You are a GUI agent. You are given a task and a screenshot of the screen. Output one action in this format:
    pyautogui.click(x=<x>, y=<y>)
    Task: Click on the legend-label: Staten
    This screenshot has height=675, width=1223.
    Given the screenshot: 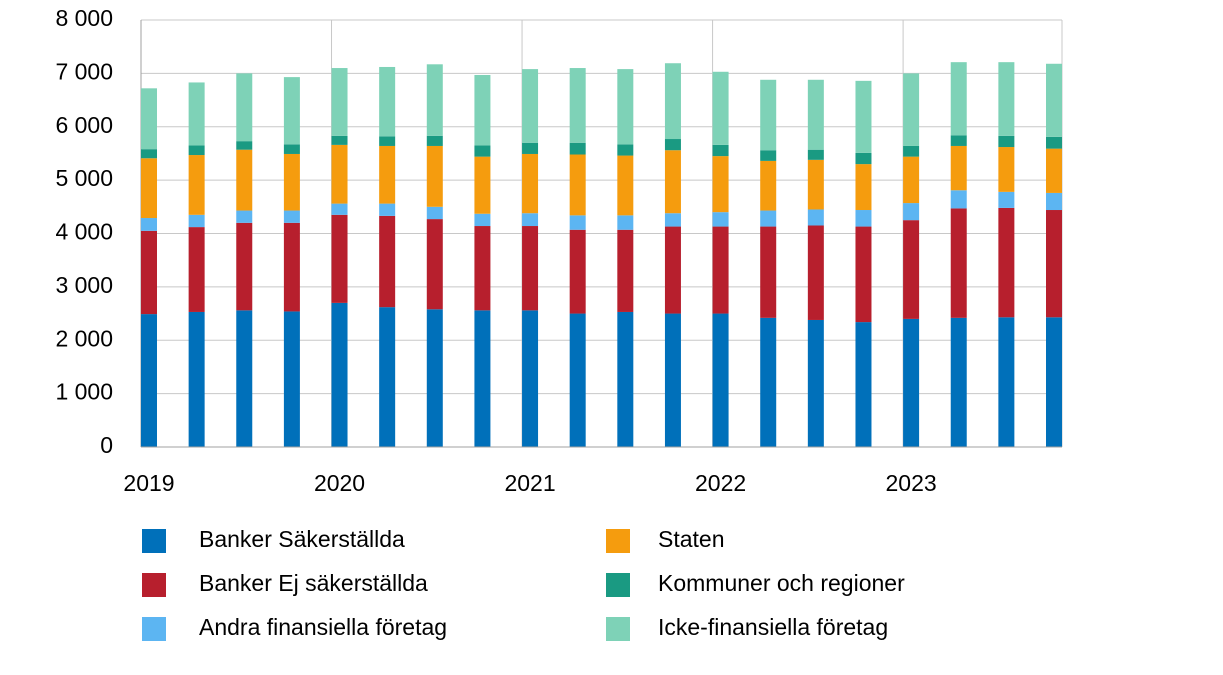 What is the action you would take?
    pyautogui.click(x=691, y=539)
    